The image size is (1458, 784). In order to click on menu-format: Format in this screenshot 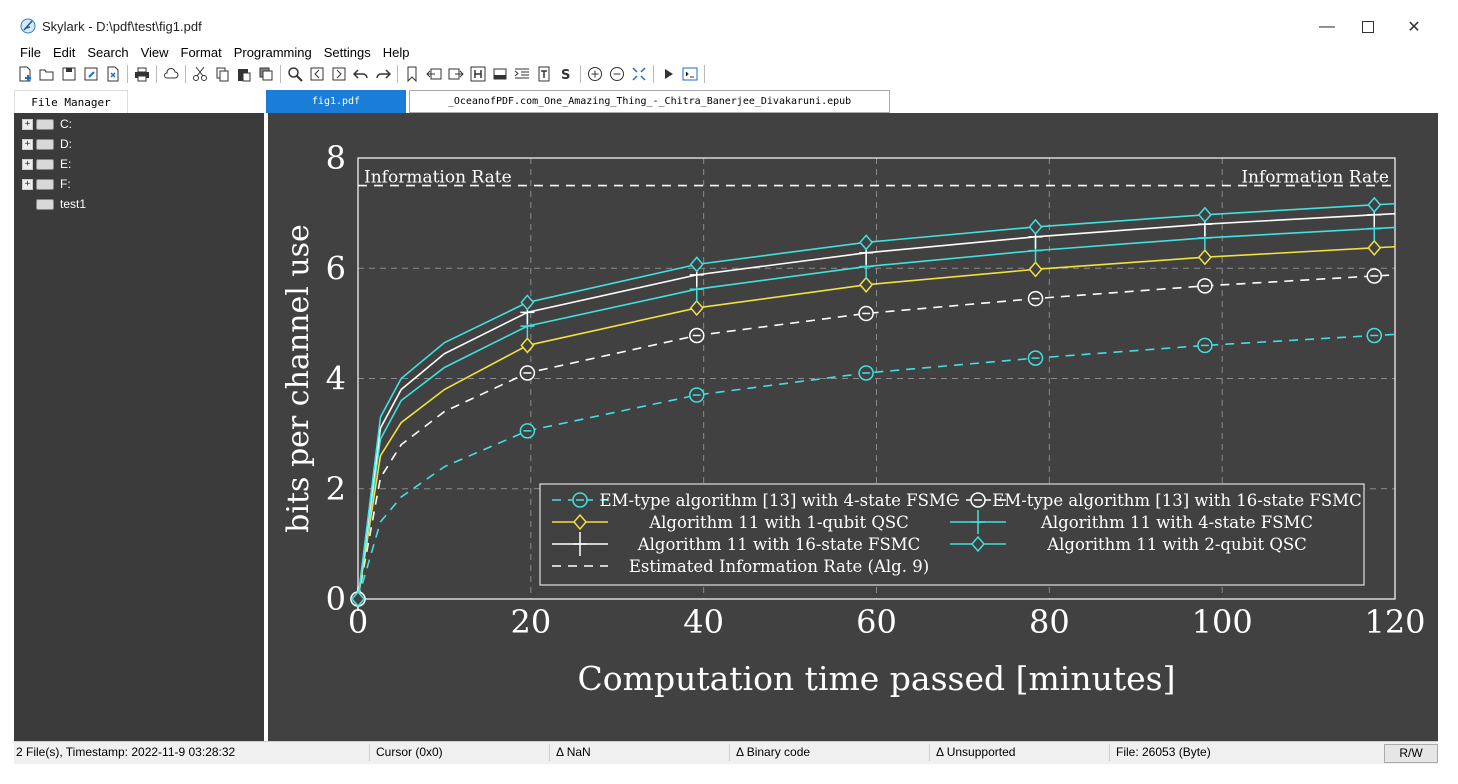, I will do `click(201, 52)`.